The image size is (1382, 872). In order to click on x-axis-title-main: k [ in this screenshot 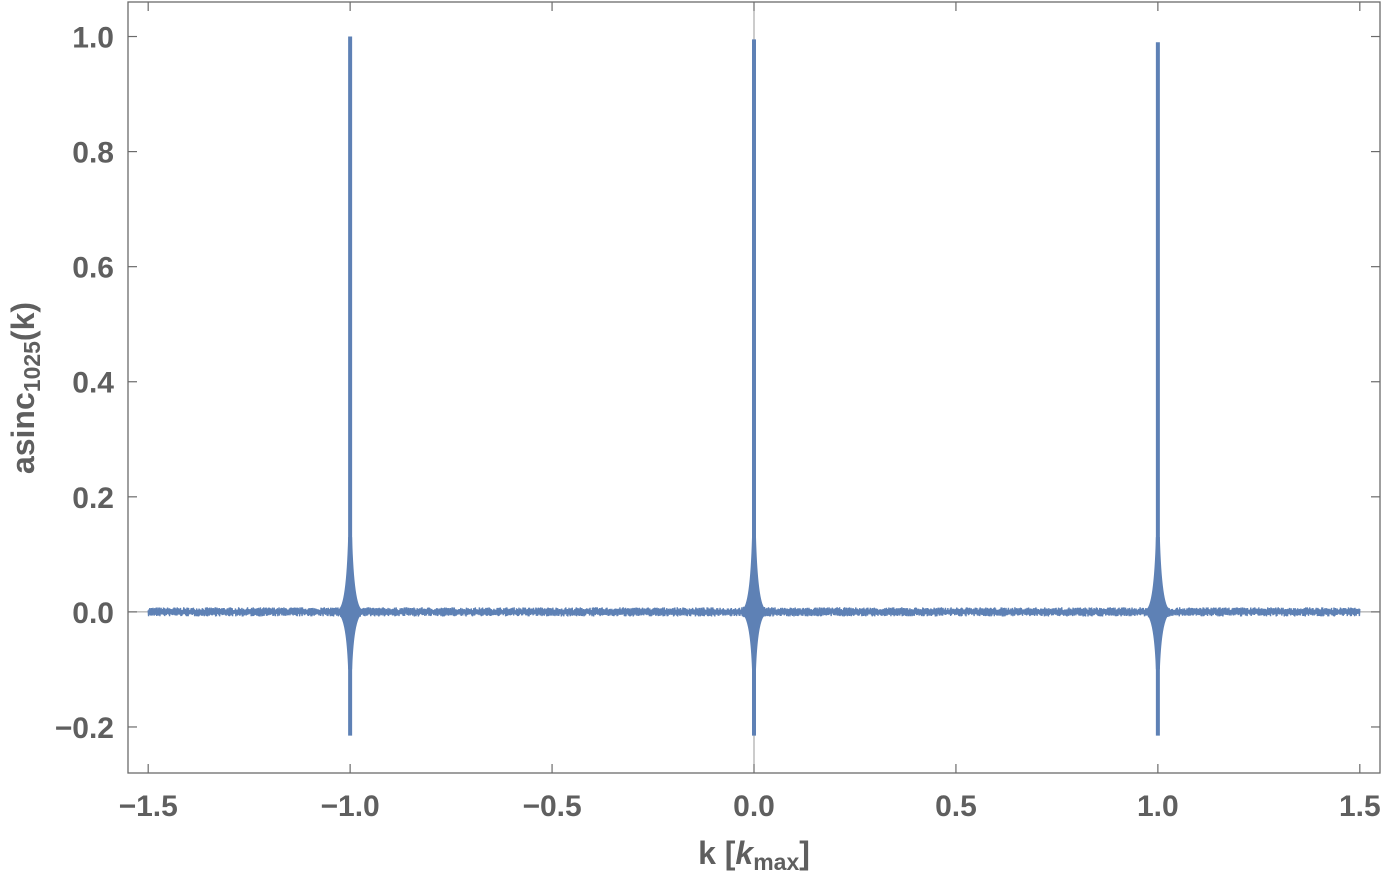, I will do `click(717, 853)`.